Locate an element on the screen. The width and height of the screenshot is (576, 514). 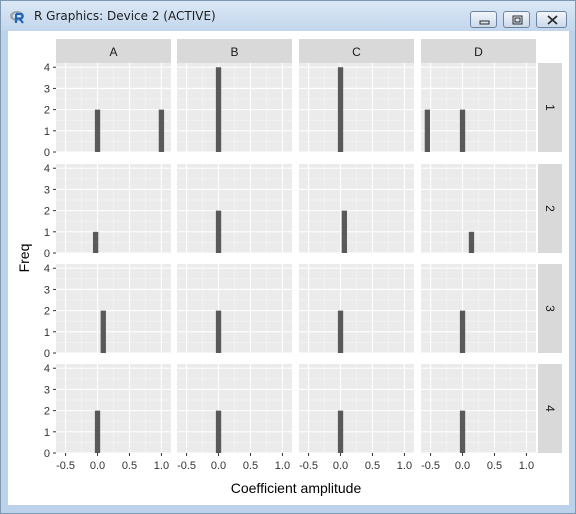
facet-strip-label-row: 2 is located at coordinates (550, 208).